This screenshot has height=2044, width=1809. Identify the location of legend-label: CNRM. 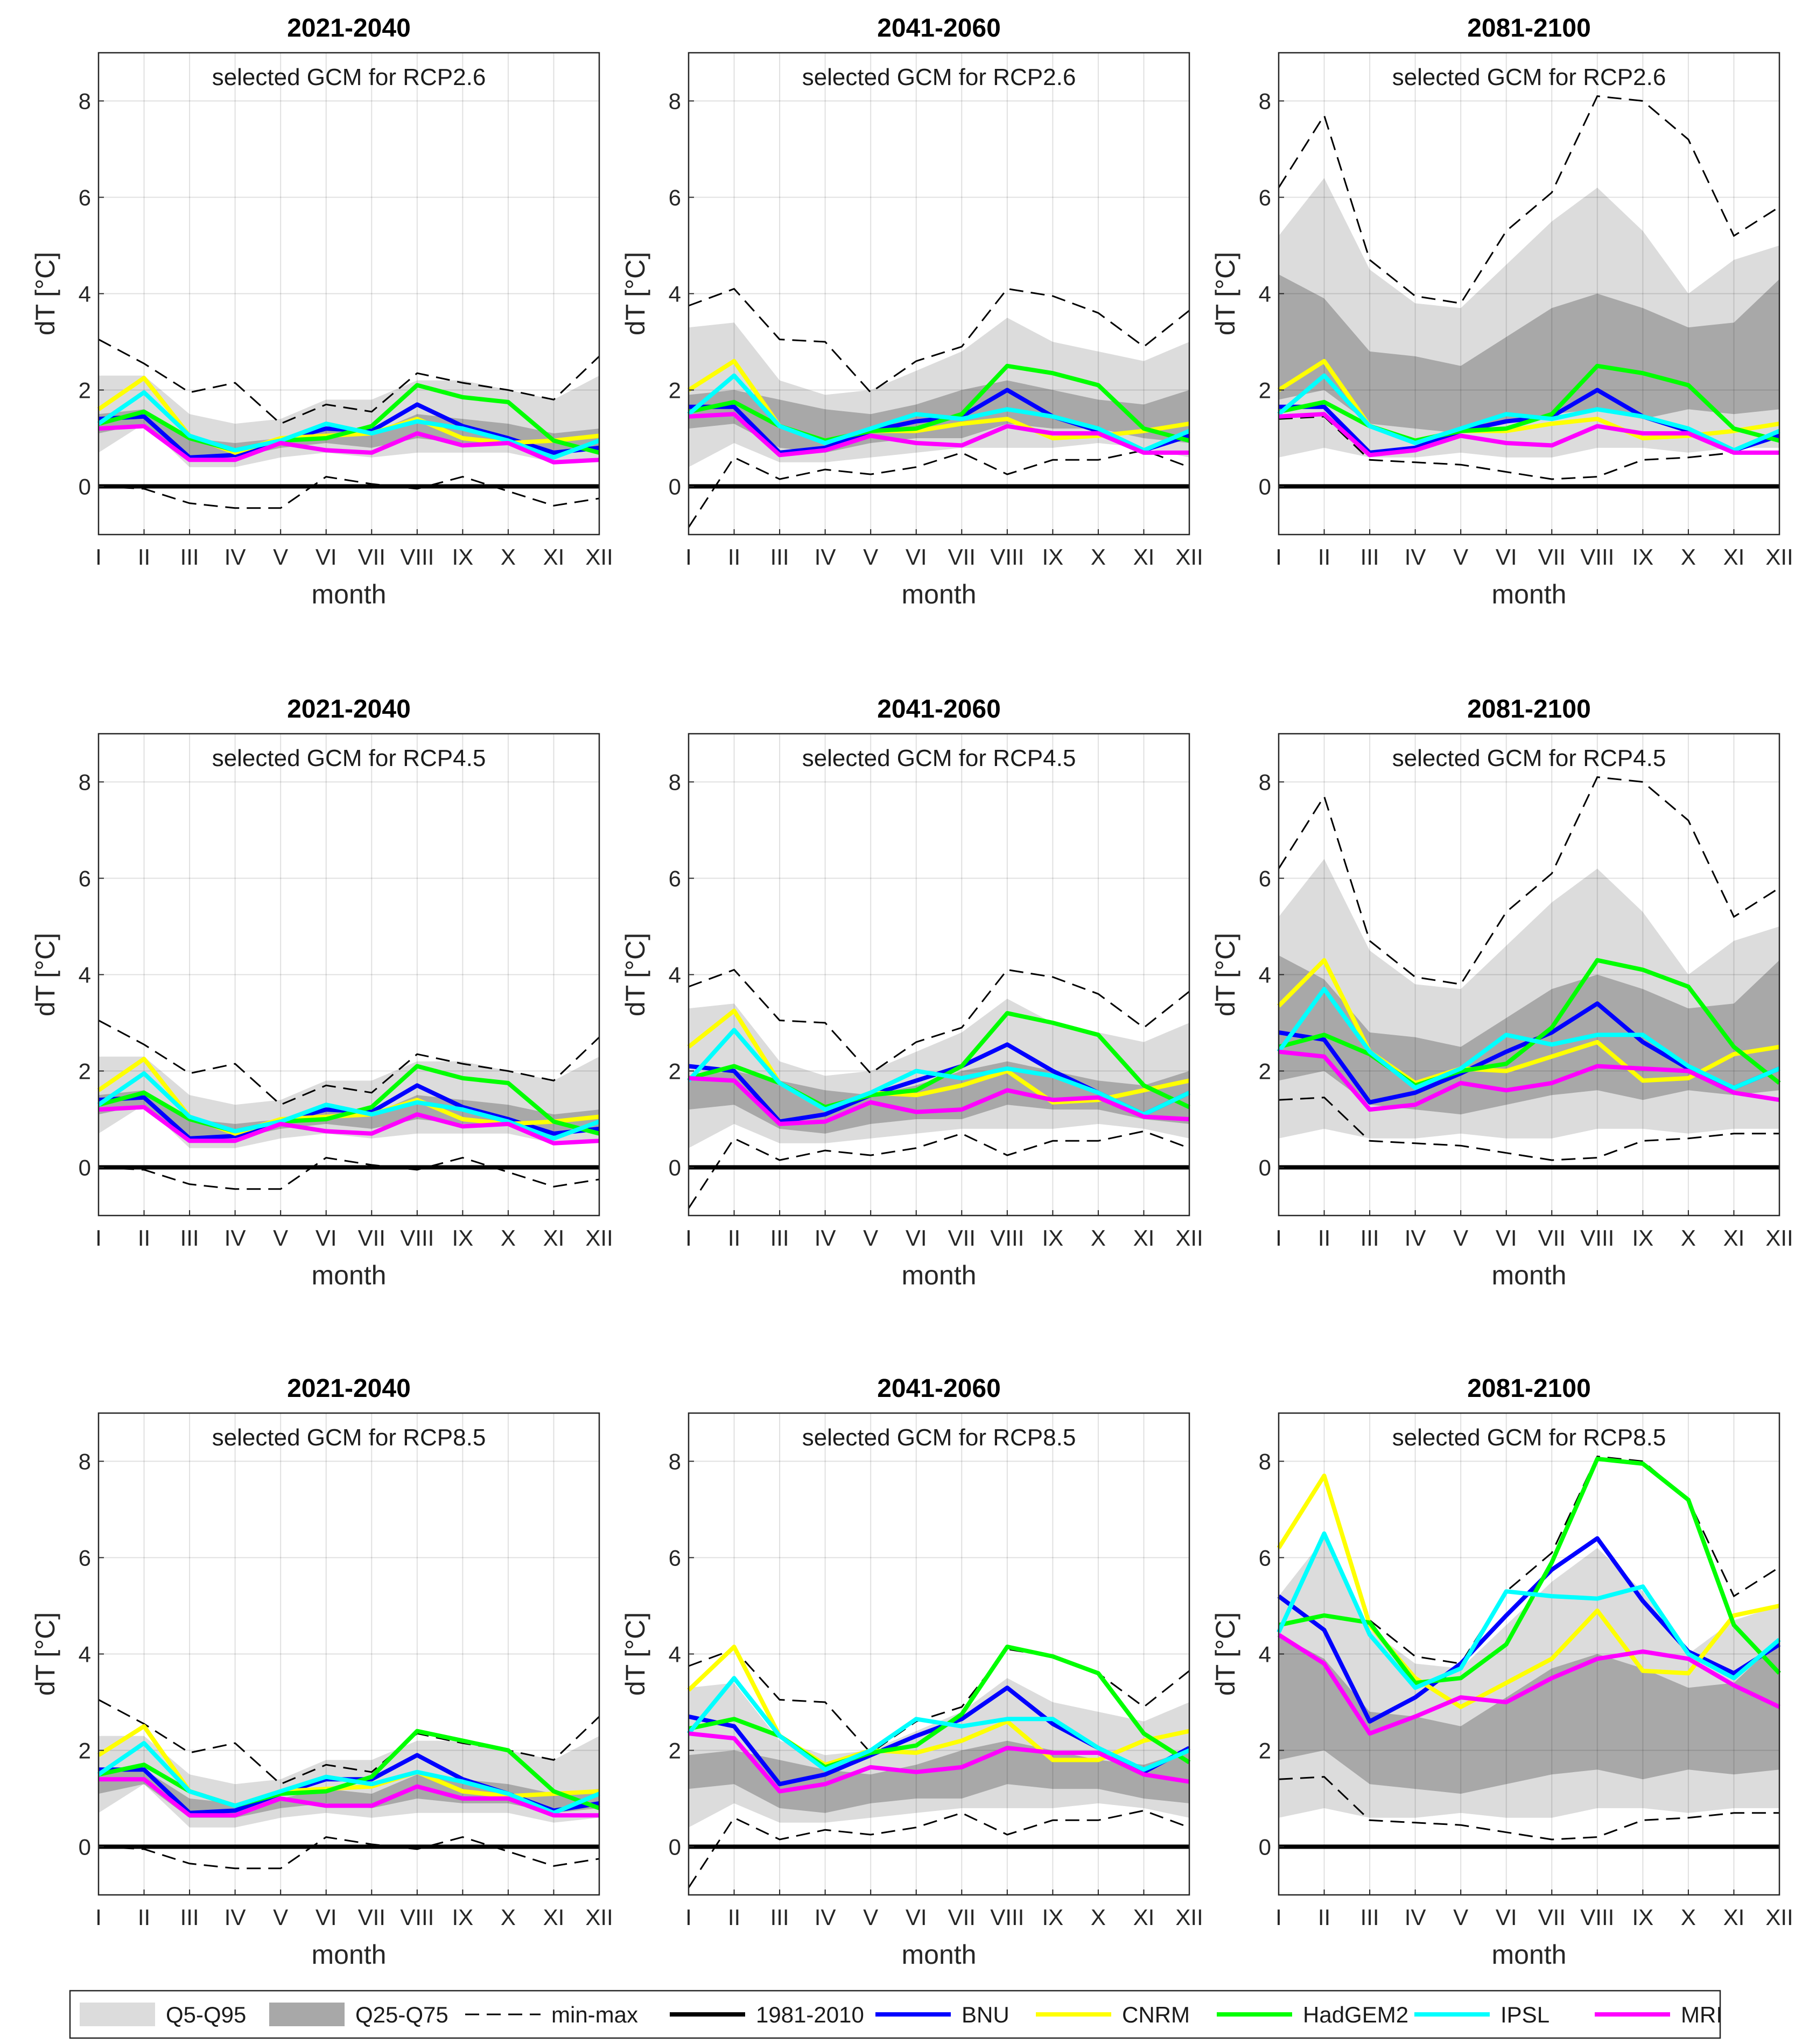
(1156, 2014).